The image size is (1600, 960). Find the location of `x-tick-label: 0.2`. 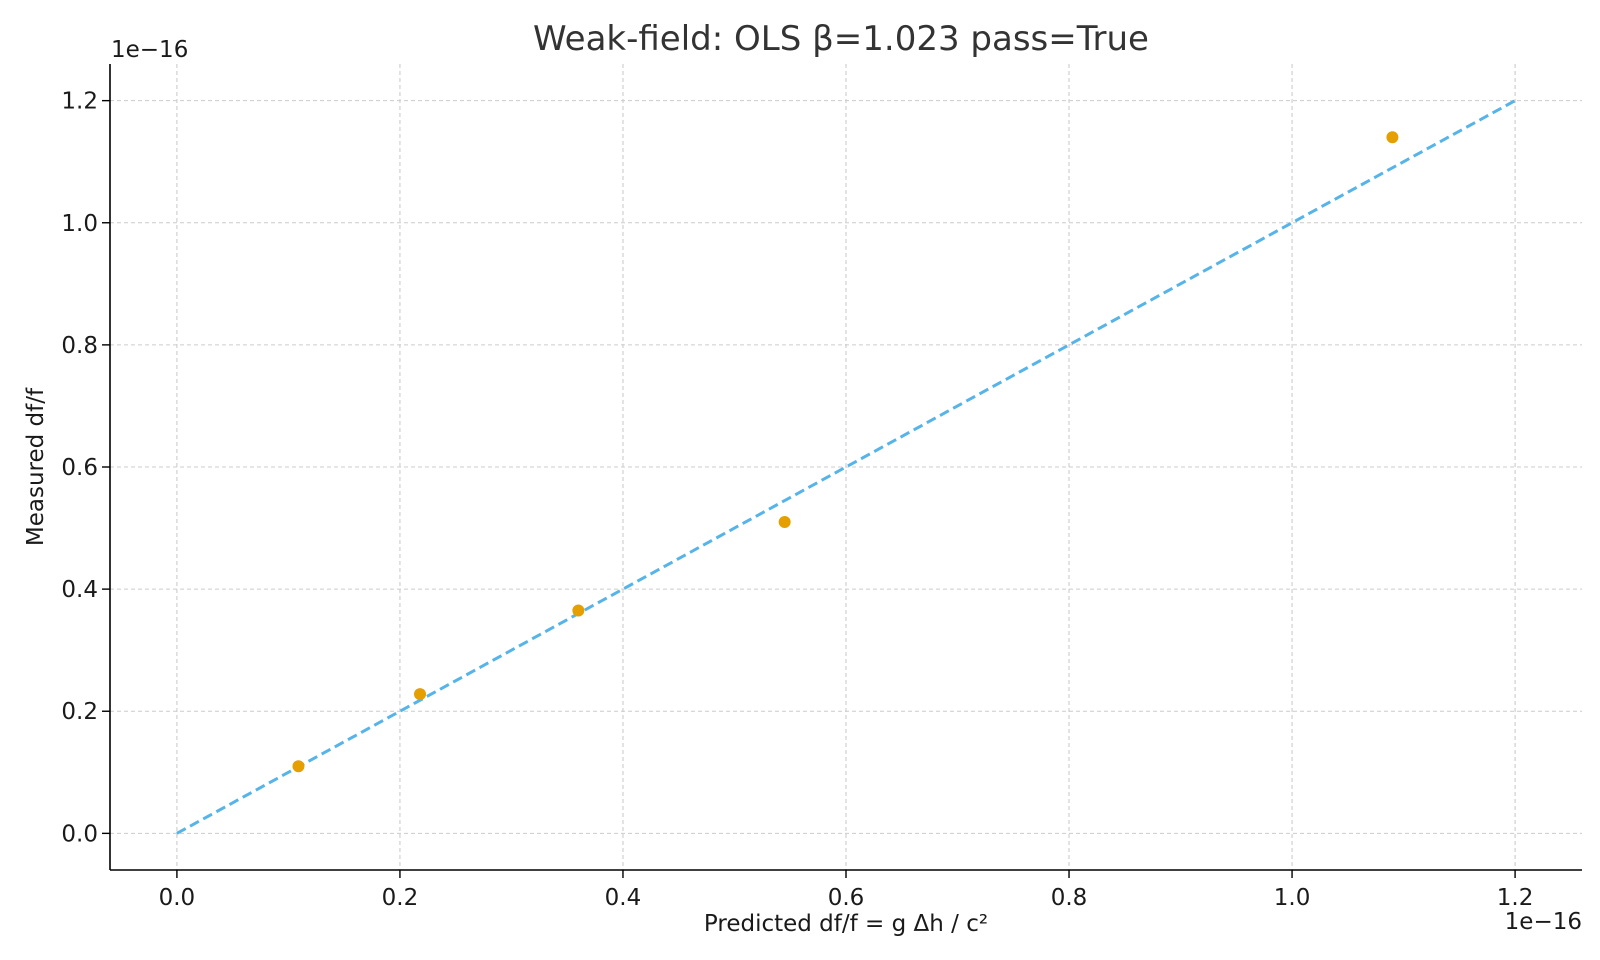

x-tick-label: 0.2 is located at coordinates (400, 898).